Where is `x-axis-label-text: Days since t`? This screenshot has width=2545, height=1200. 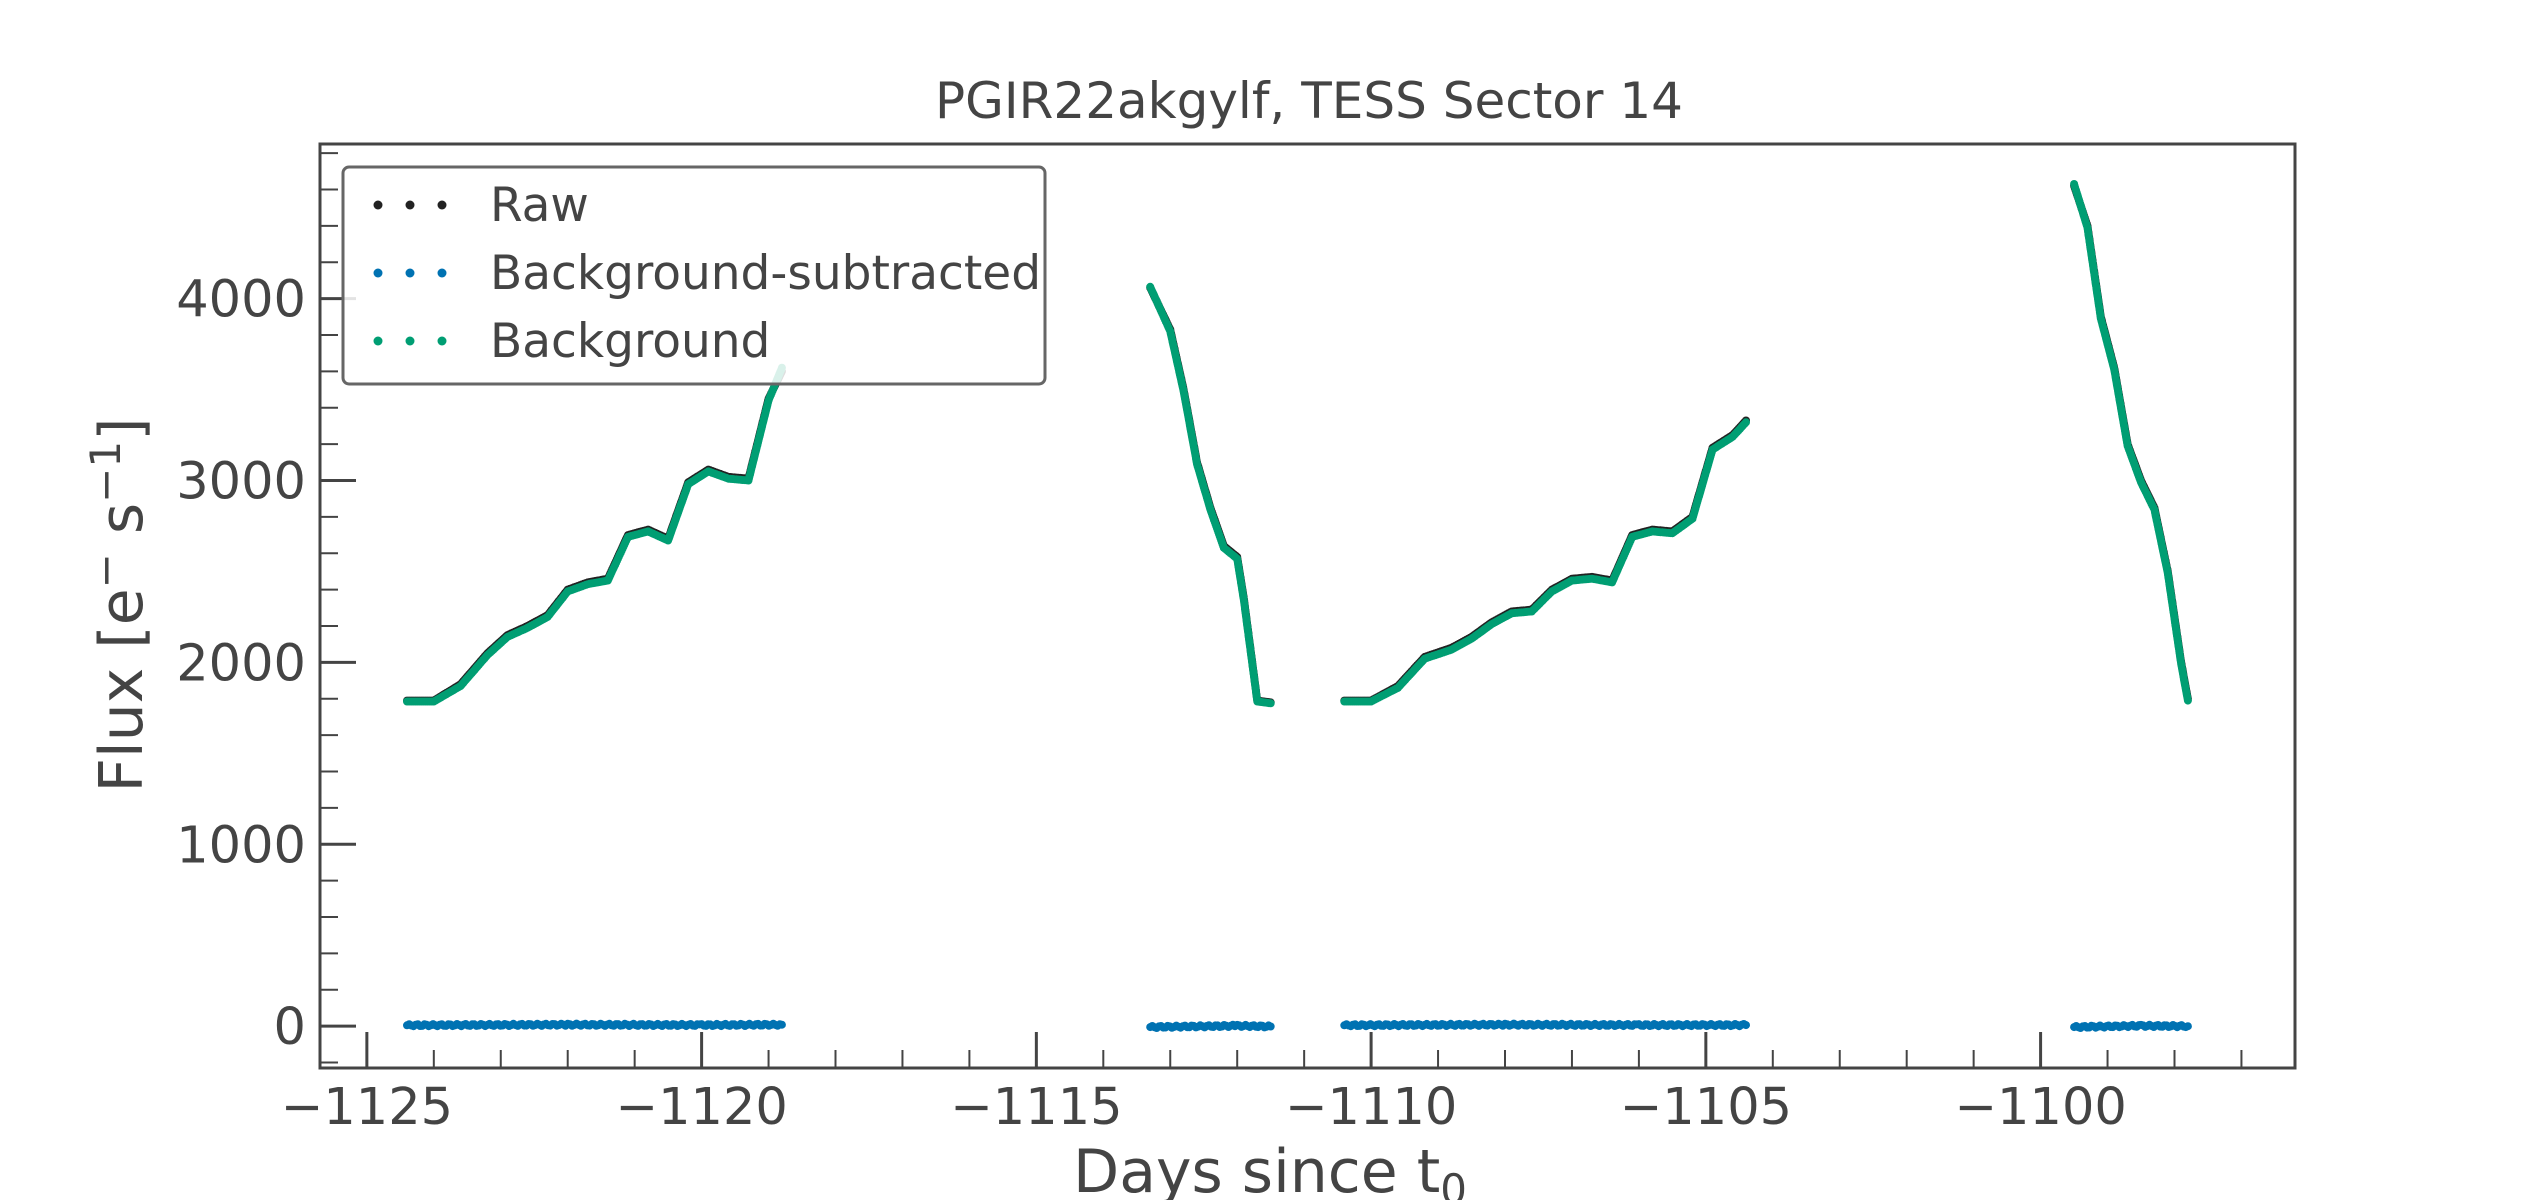 x-axis-label-text: Days since t is located at coordinates (1256, 1168).